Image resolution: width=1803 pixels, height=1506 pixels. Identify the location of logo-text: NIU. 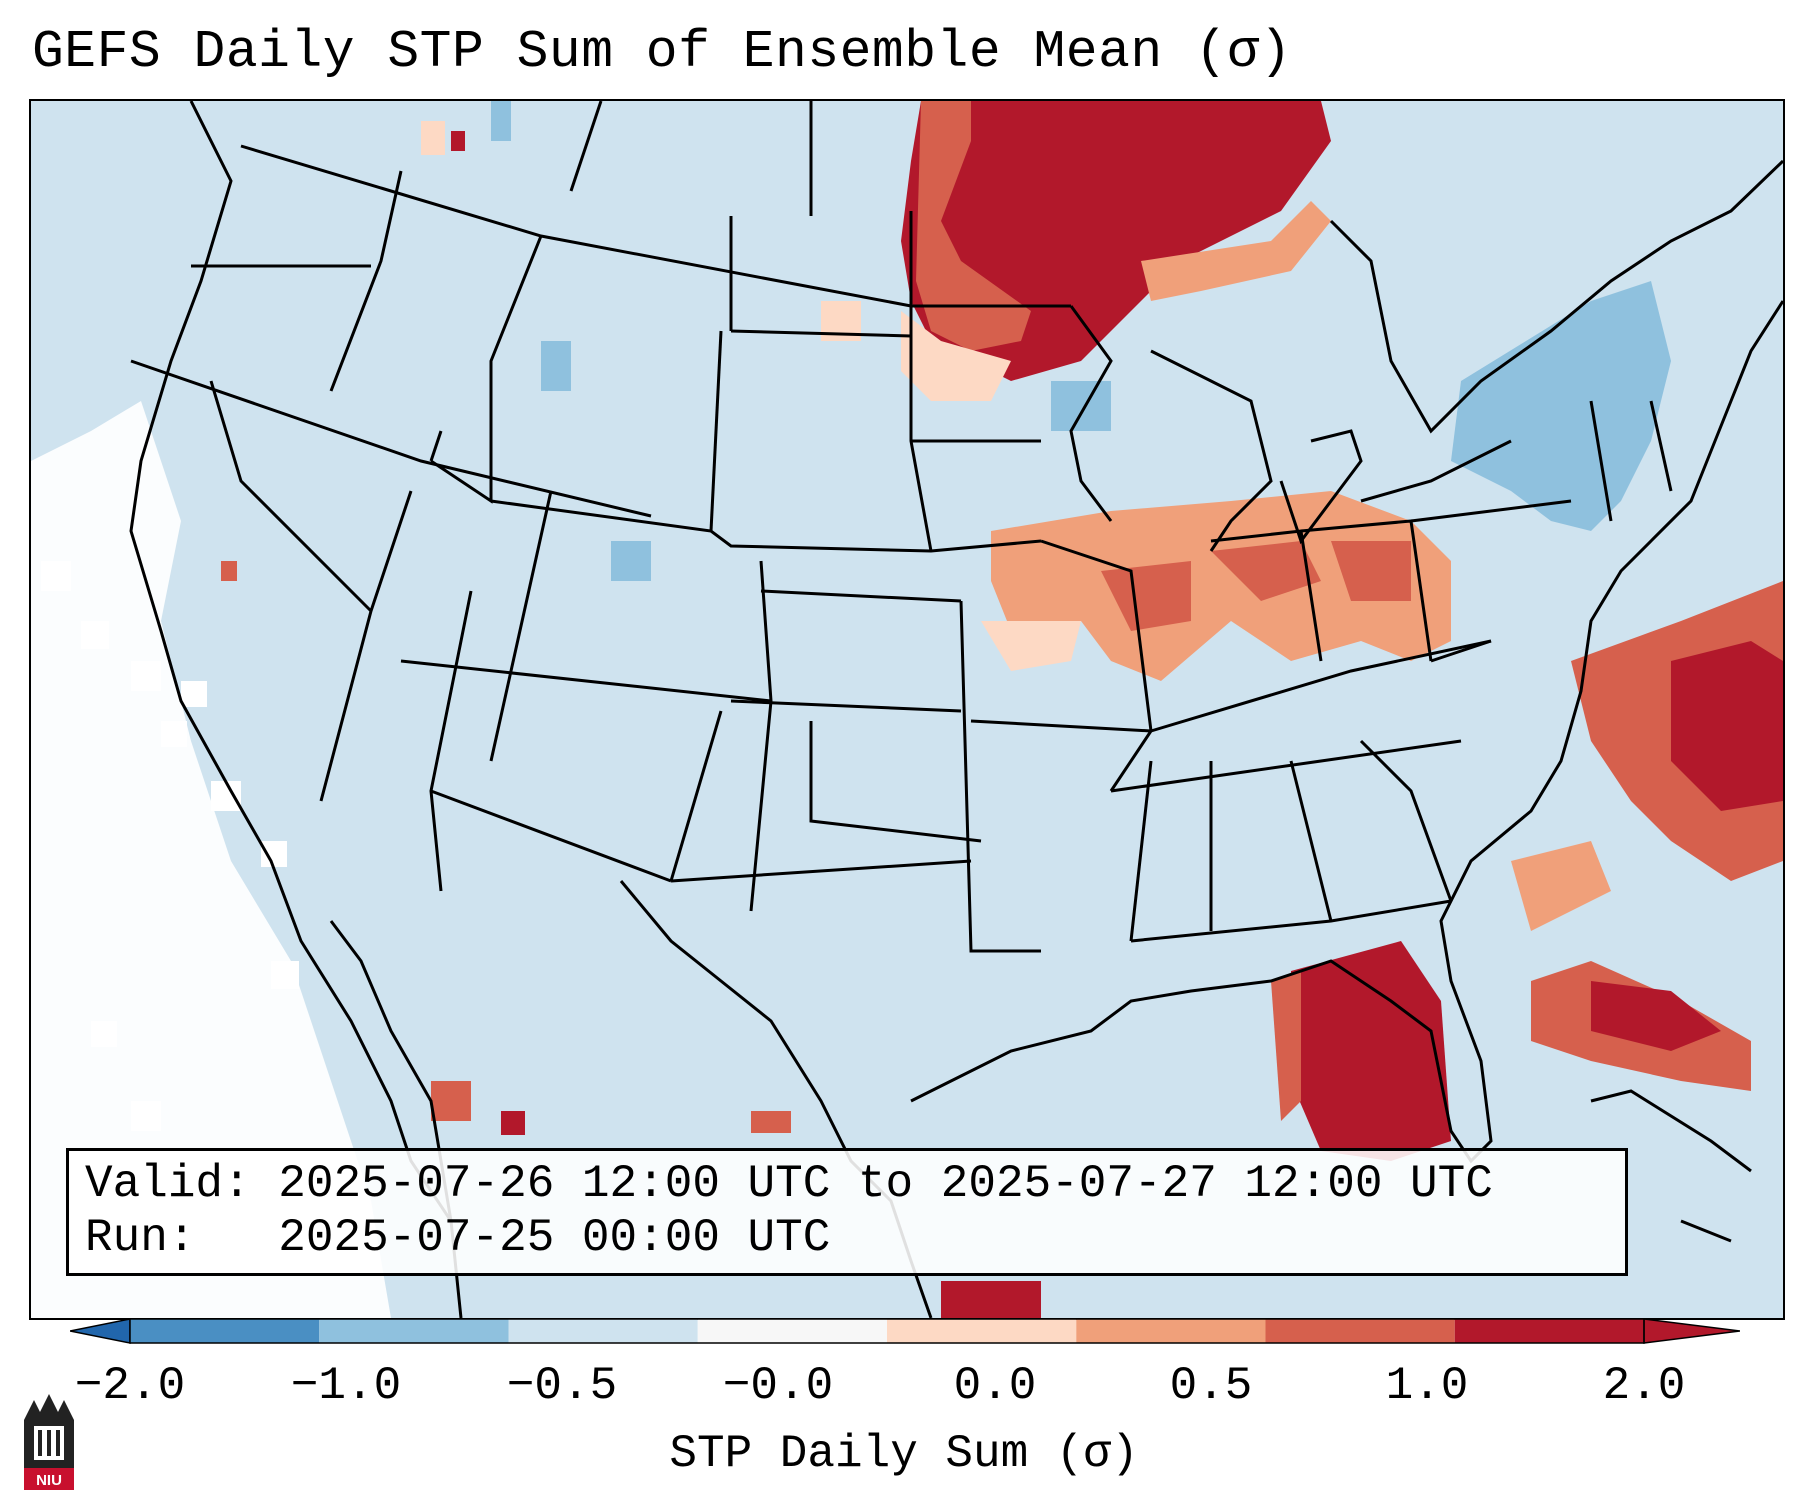
(49, 1480).